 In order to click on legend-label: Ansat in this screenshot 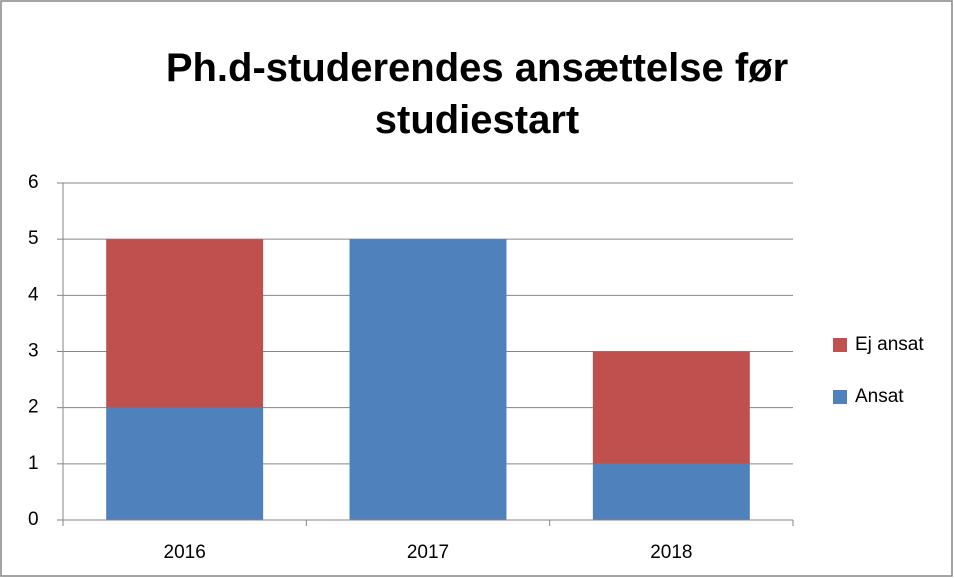, I will do `click(879, 396)`.